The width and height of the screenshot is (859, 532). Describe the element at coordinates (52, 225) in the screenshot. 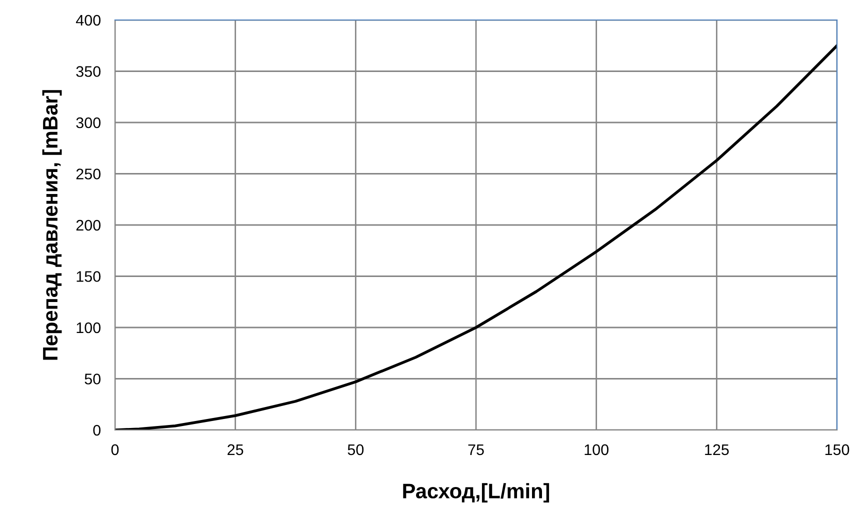

I see `y-axis-title: Перепад давления, [mBar]` at that location.